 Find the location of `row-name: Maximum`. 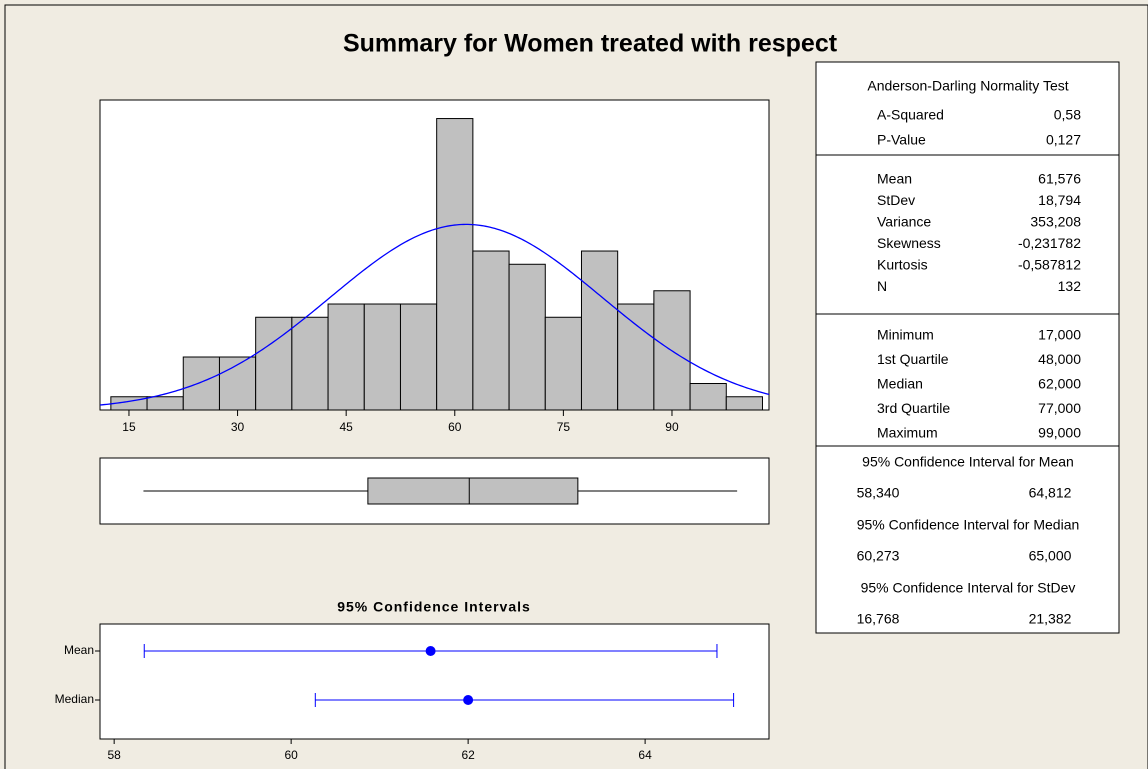

row-name: Maximum is located at coordinates (907, 433).